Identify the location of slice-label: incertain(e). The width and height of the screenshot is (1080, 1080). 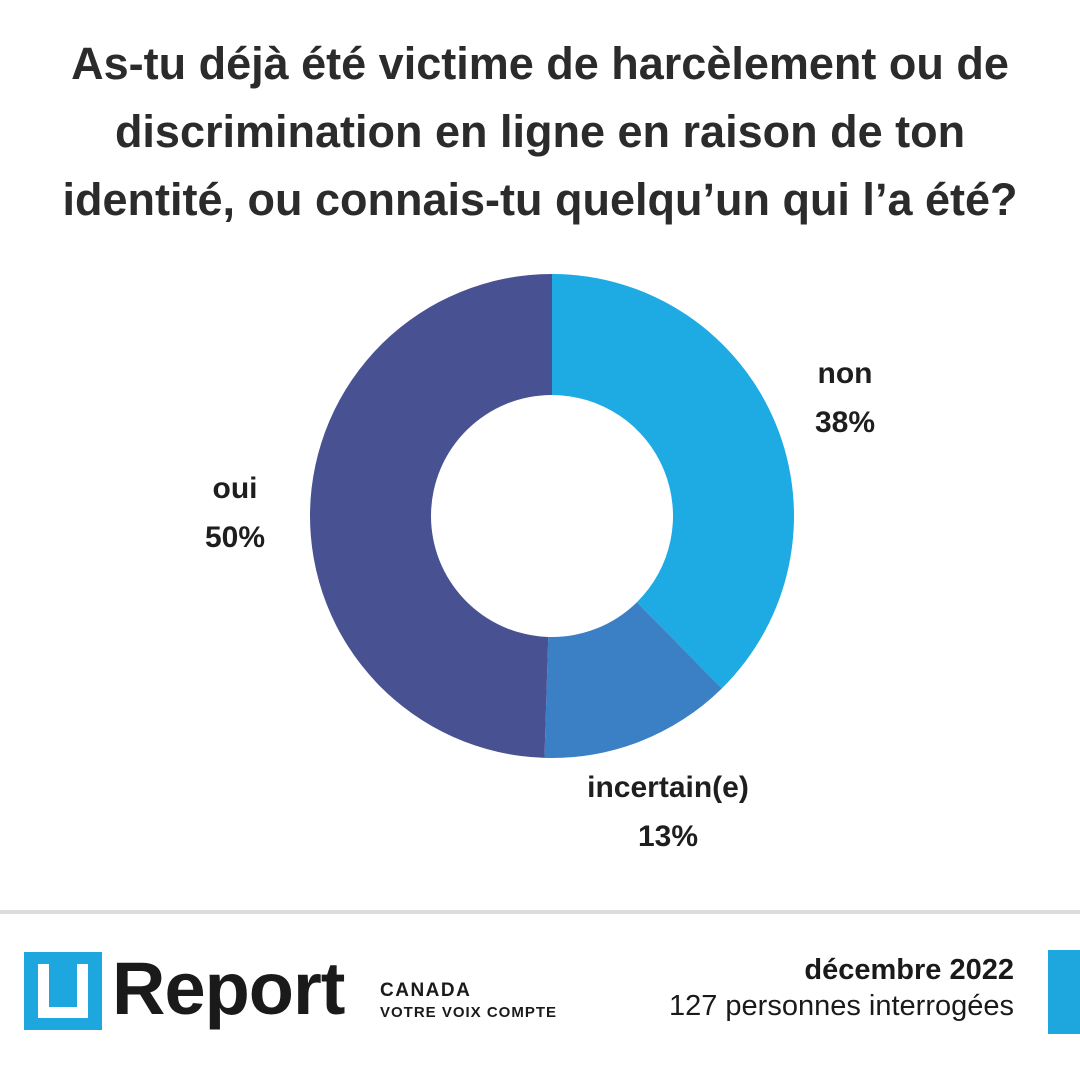
(668, 787).